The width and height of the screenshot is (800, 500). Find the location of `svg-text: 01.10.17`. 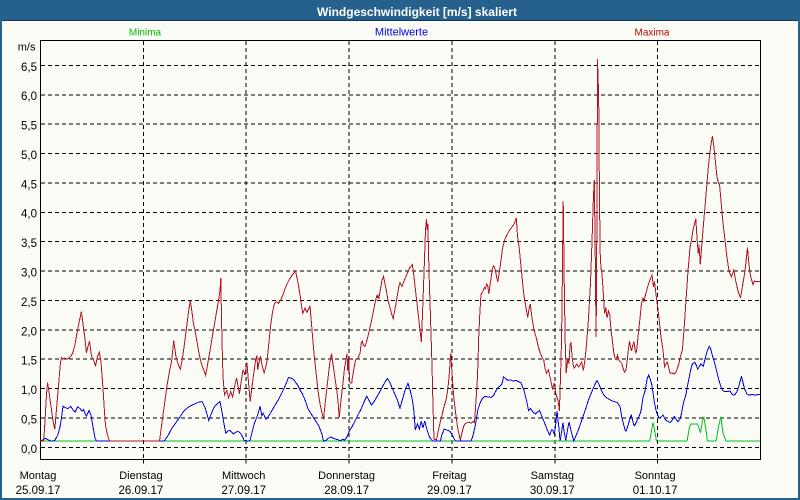

svg-text: 01.10.17 is located at coordinates (655, 491).